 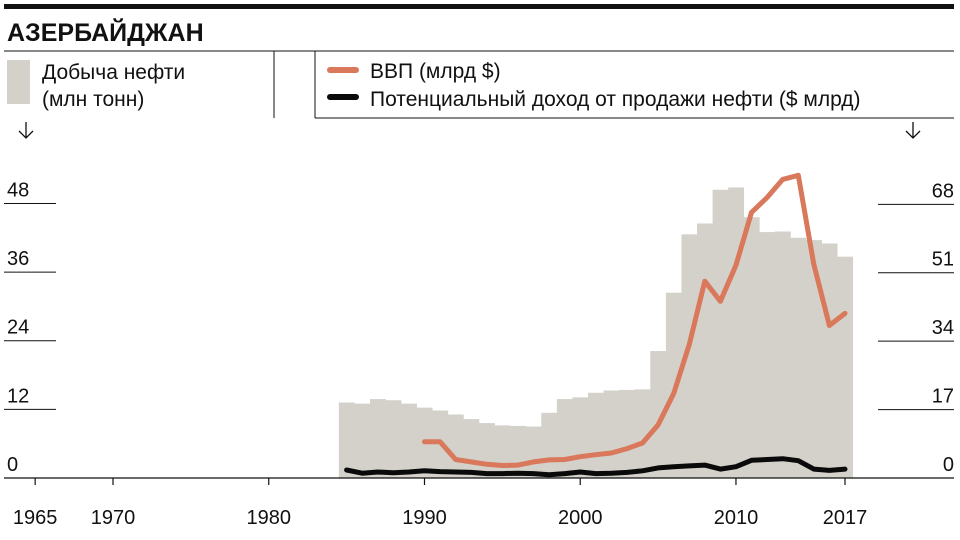 I want to click on x-tick-label: 2000, so click(x=580, y=518).